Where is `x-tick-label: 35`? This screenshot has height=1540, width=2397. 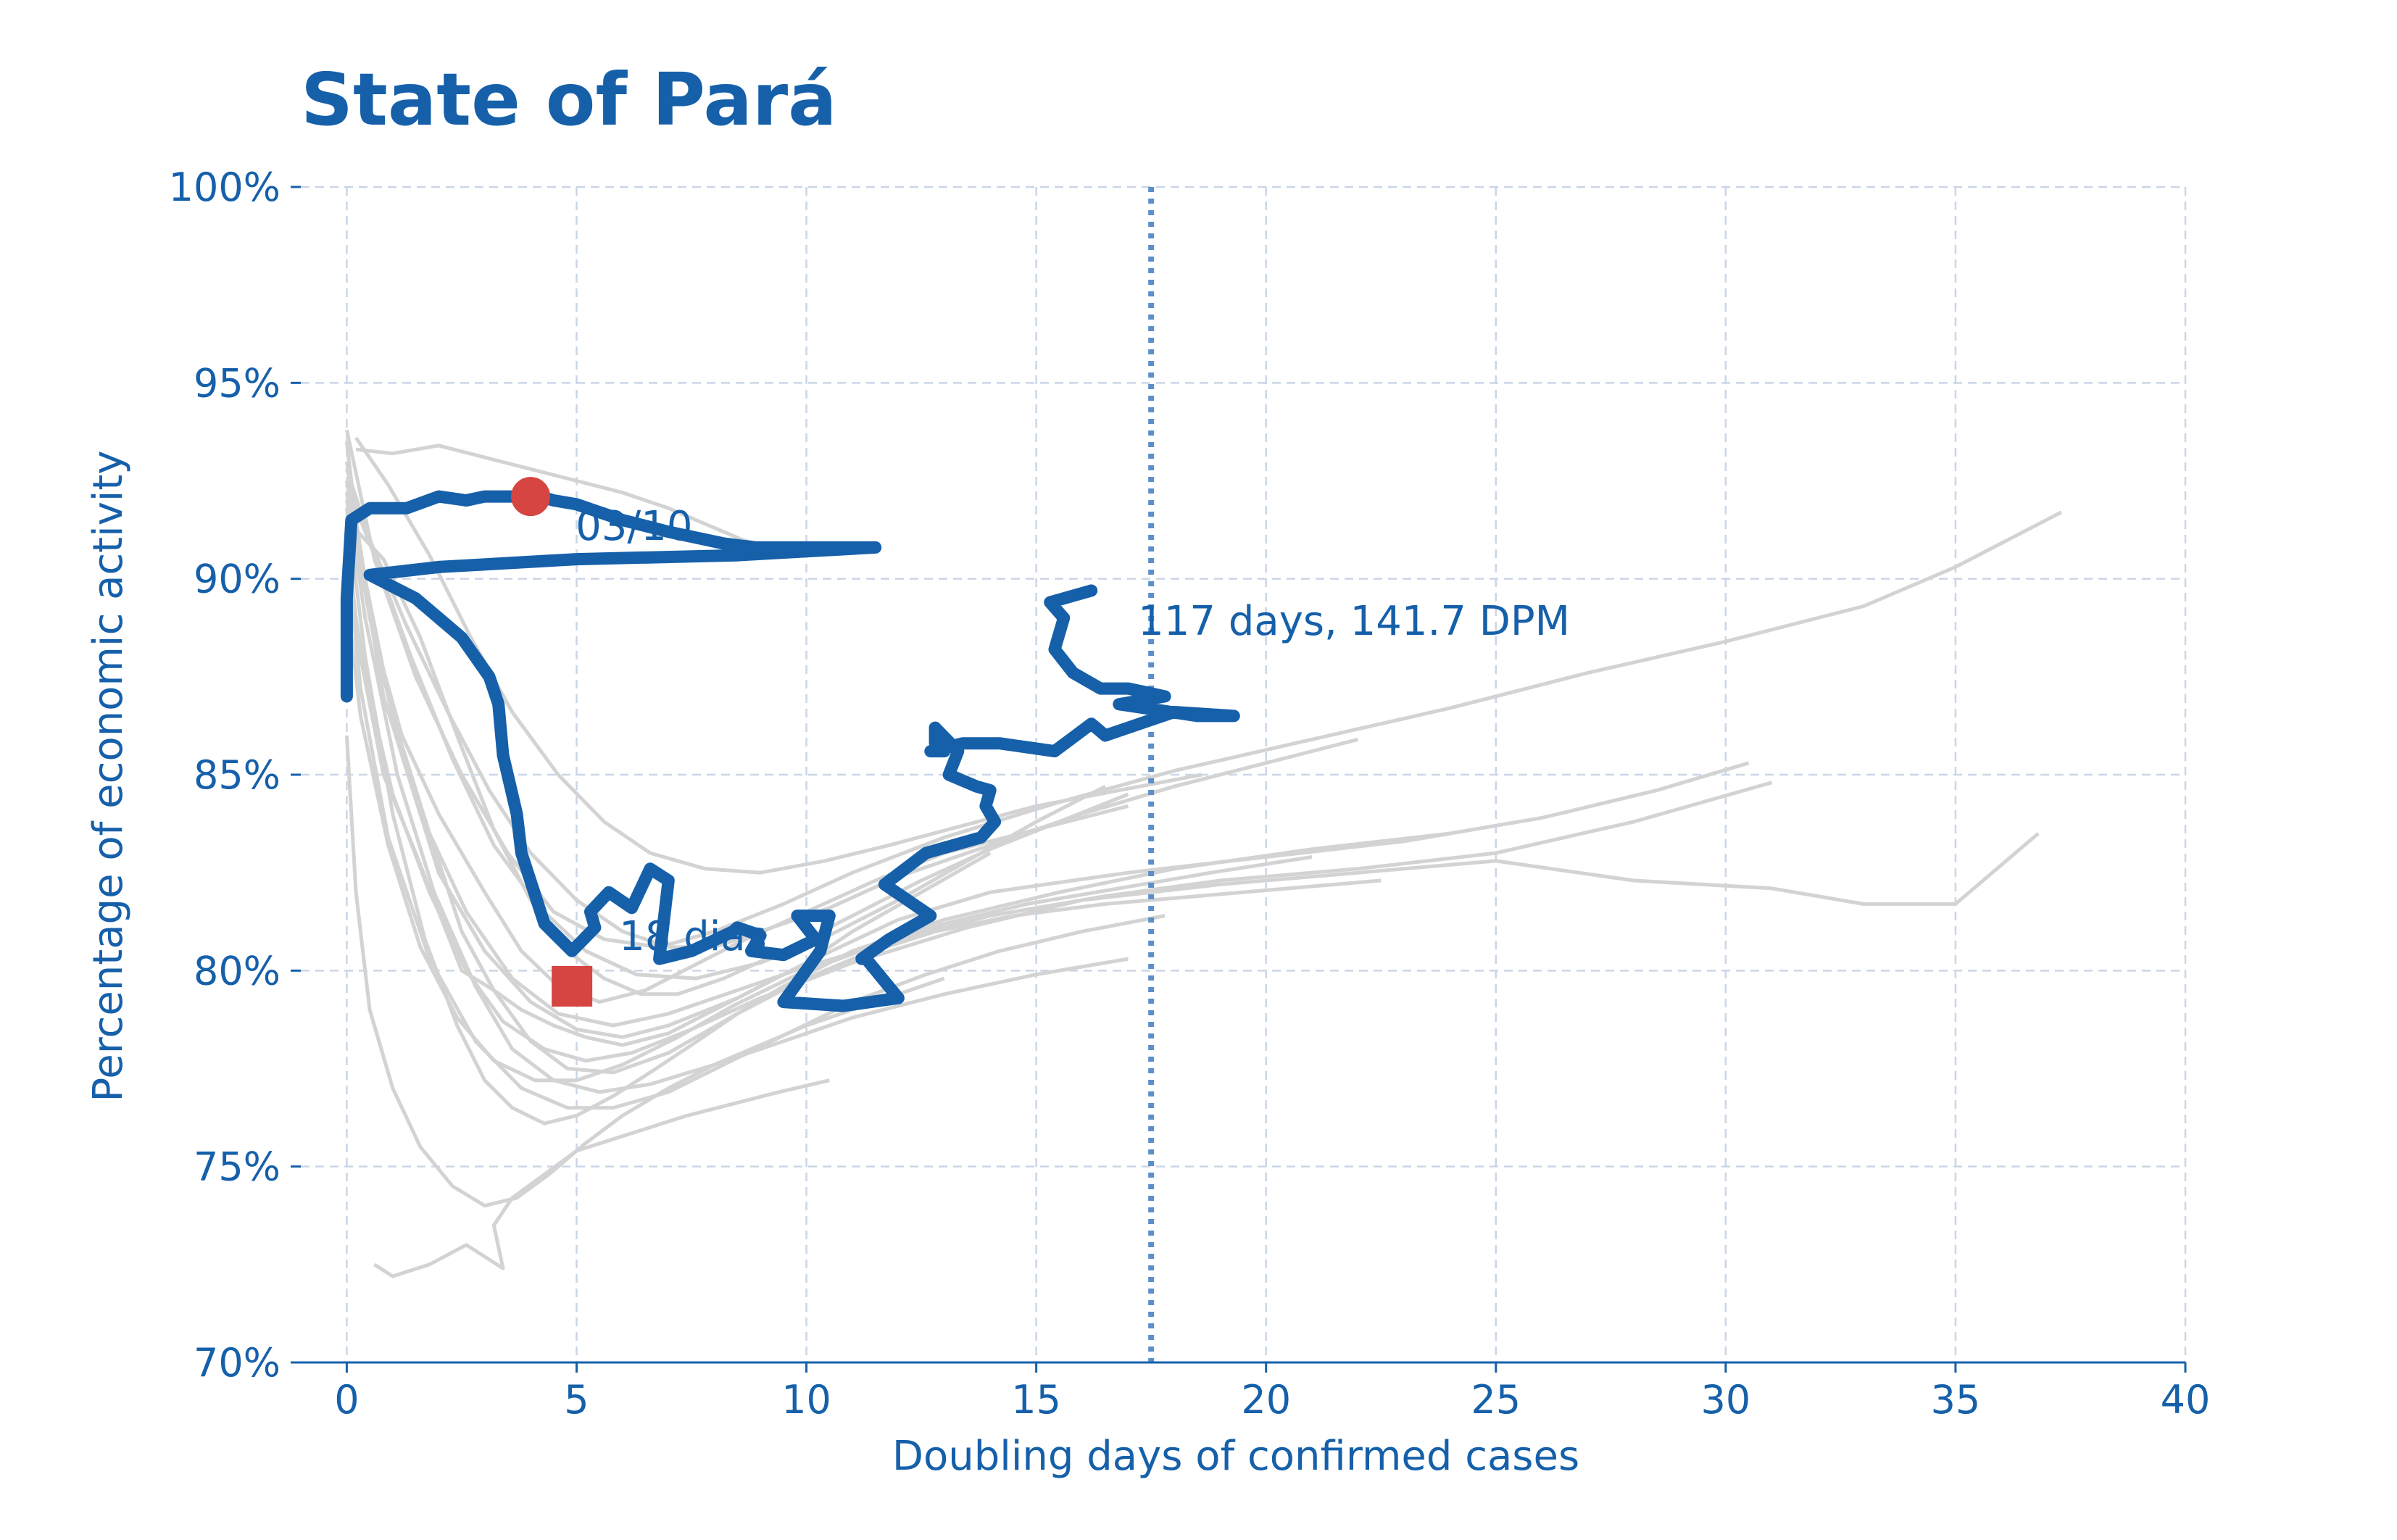
x-tick-label: 35 is located at coordinates (1956, 1400).